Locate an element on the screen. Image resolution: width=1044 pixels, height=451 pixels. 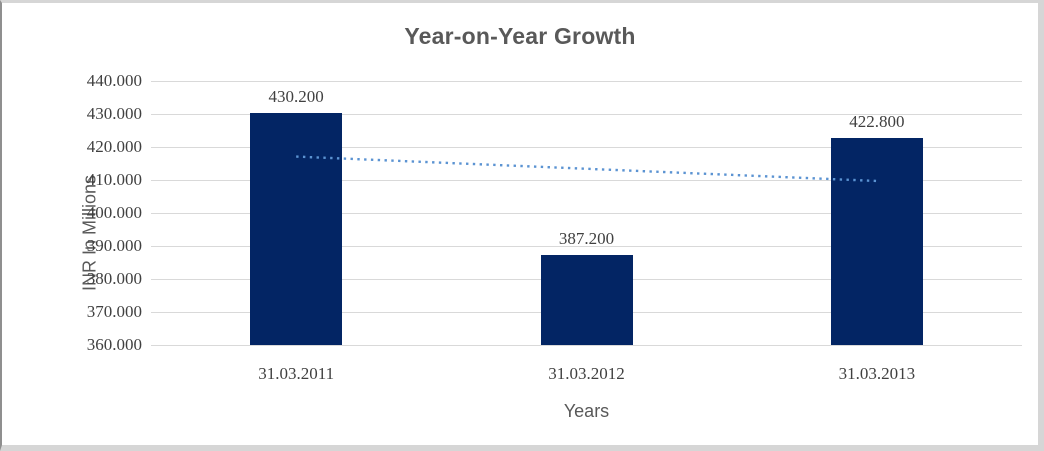
x-tick-label: 31.03.2012 is located at coordinates (586, 373).